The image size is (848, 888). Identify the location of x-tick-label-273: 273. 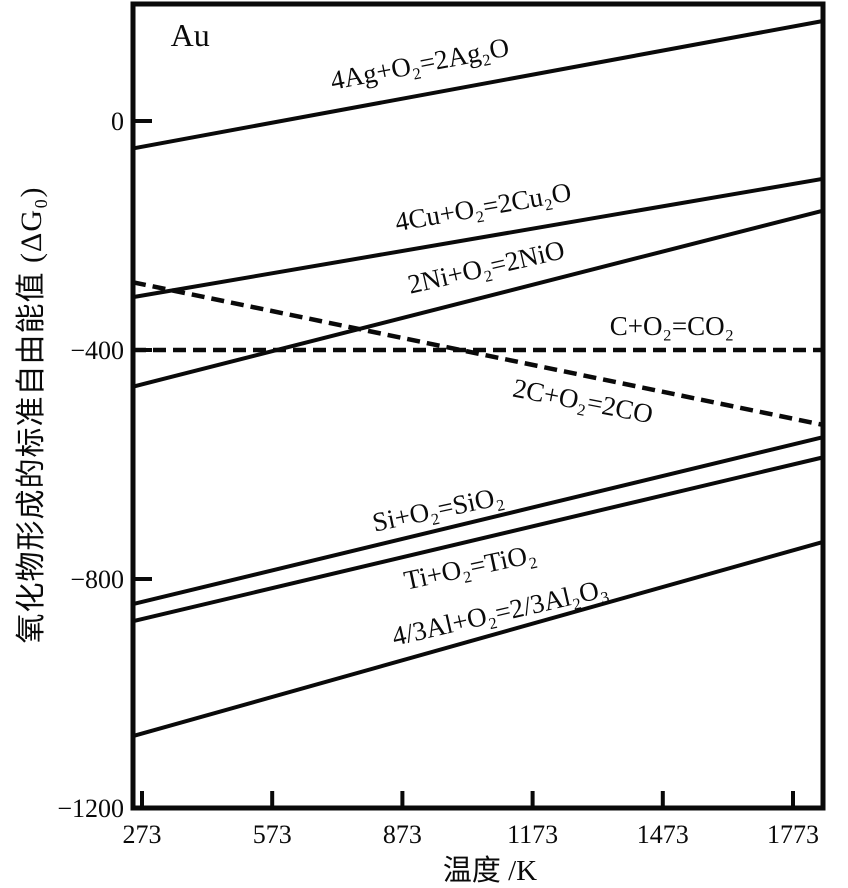
(142, 834).